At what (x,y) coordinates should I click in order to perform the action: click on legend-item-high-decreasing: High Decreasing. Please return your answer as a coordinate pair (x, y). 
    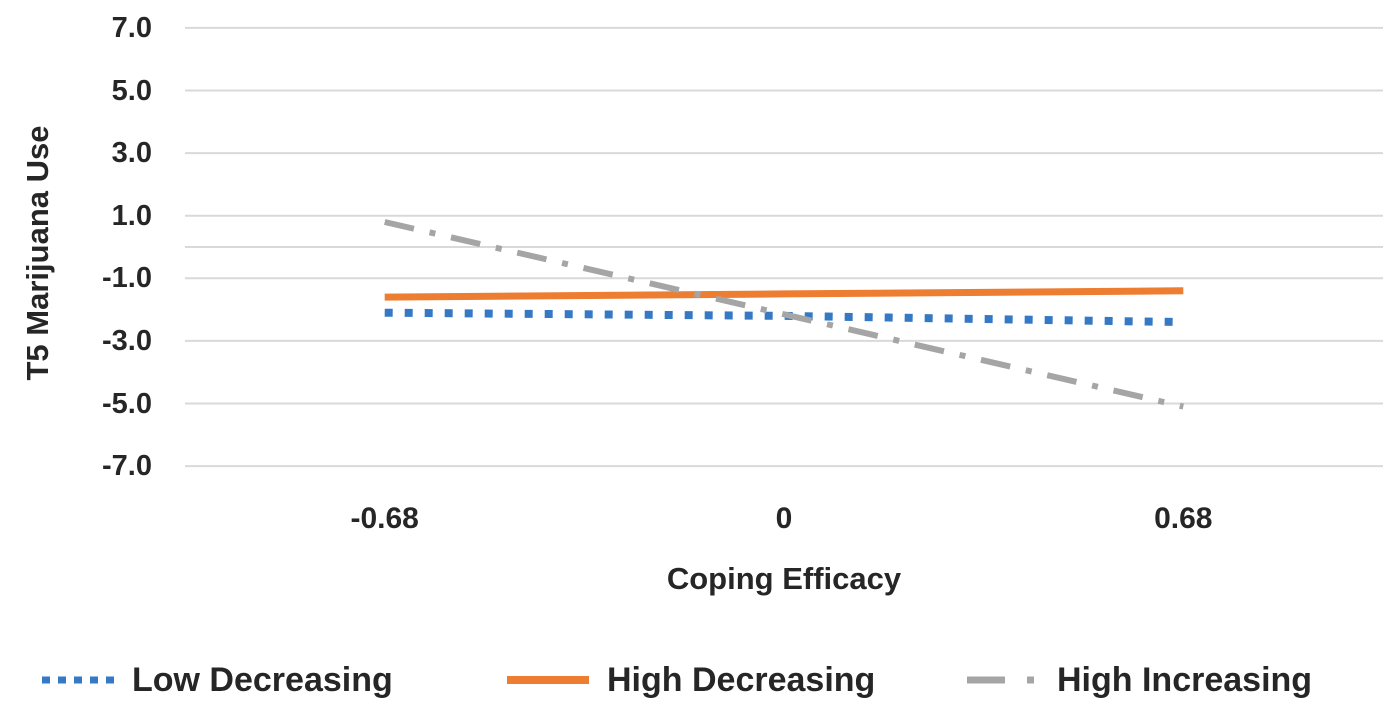
    Looking at the image, I should click on (690, 680).